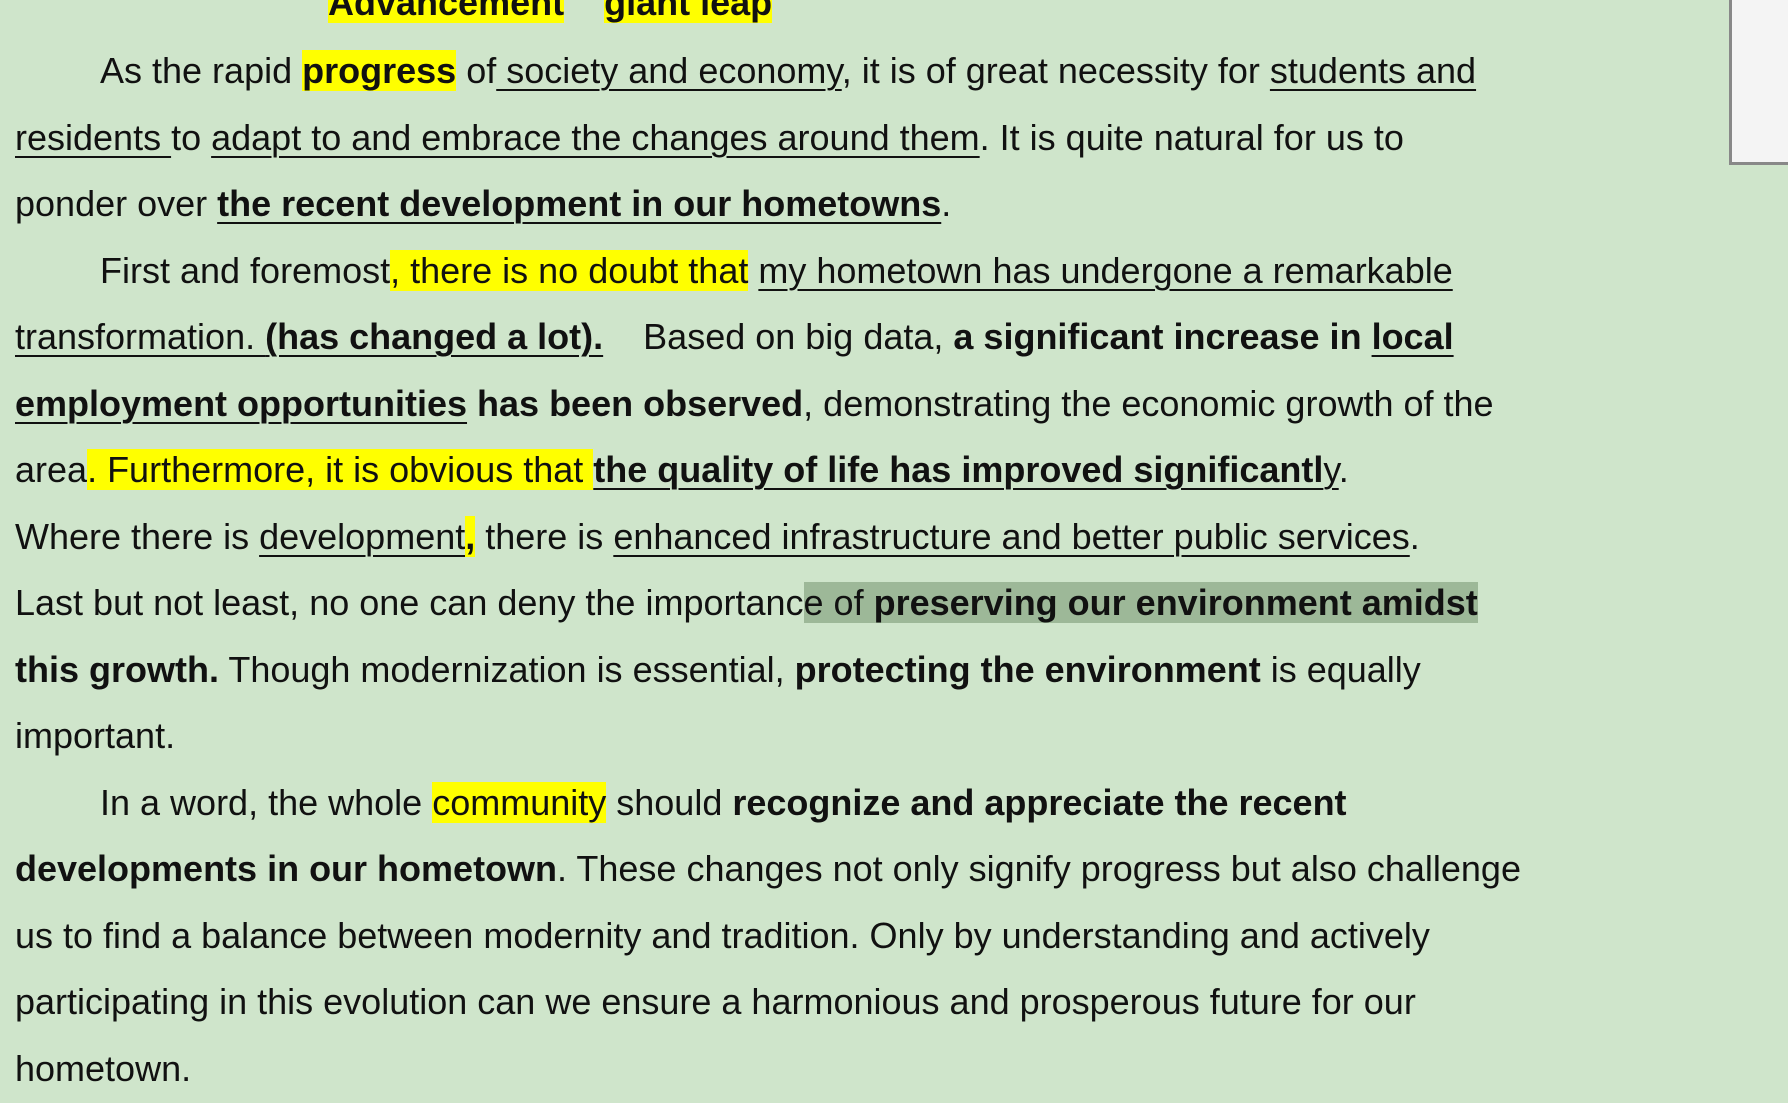 The width and height of the screenshot is (1788, 1103). What do you see at coordinates (519, 802) in the screenshot?
I see `run: community` at bounding box center [519, 802].